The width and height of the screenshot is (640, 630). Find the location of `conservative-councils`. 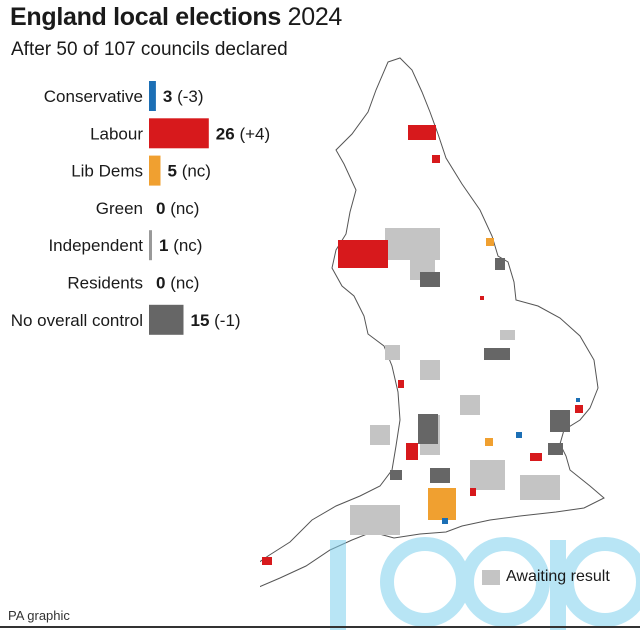

conservative-councils is located at coordinates (511, 461).